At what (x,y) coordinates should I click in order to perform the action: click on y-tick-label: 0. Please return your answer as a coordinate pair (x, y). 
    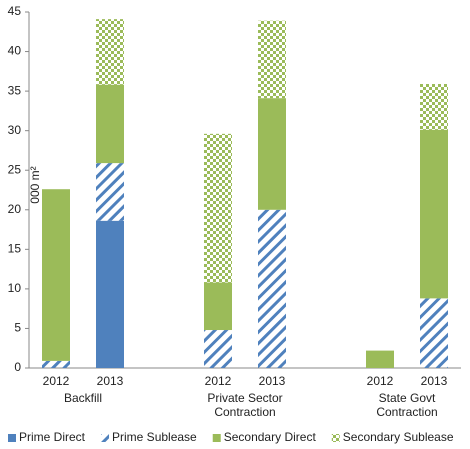
    Looking at the image, I should click on (17, 367).